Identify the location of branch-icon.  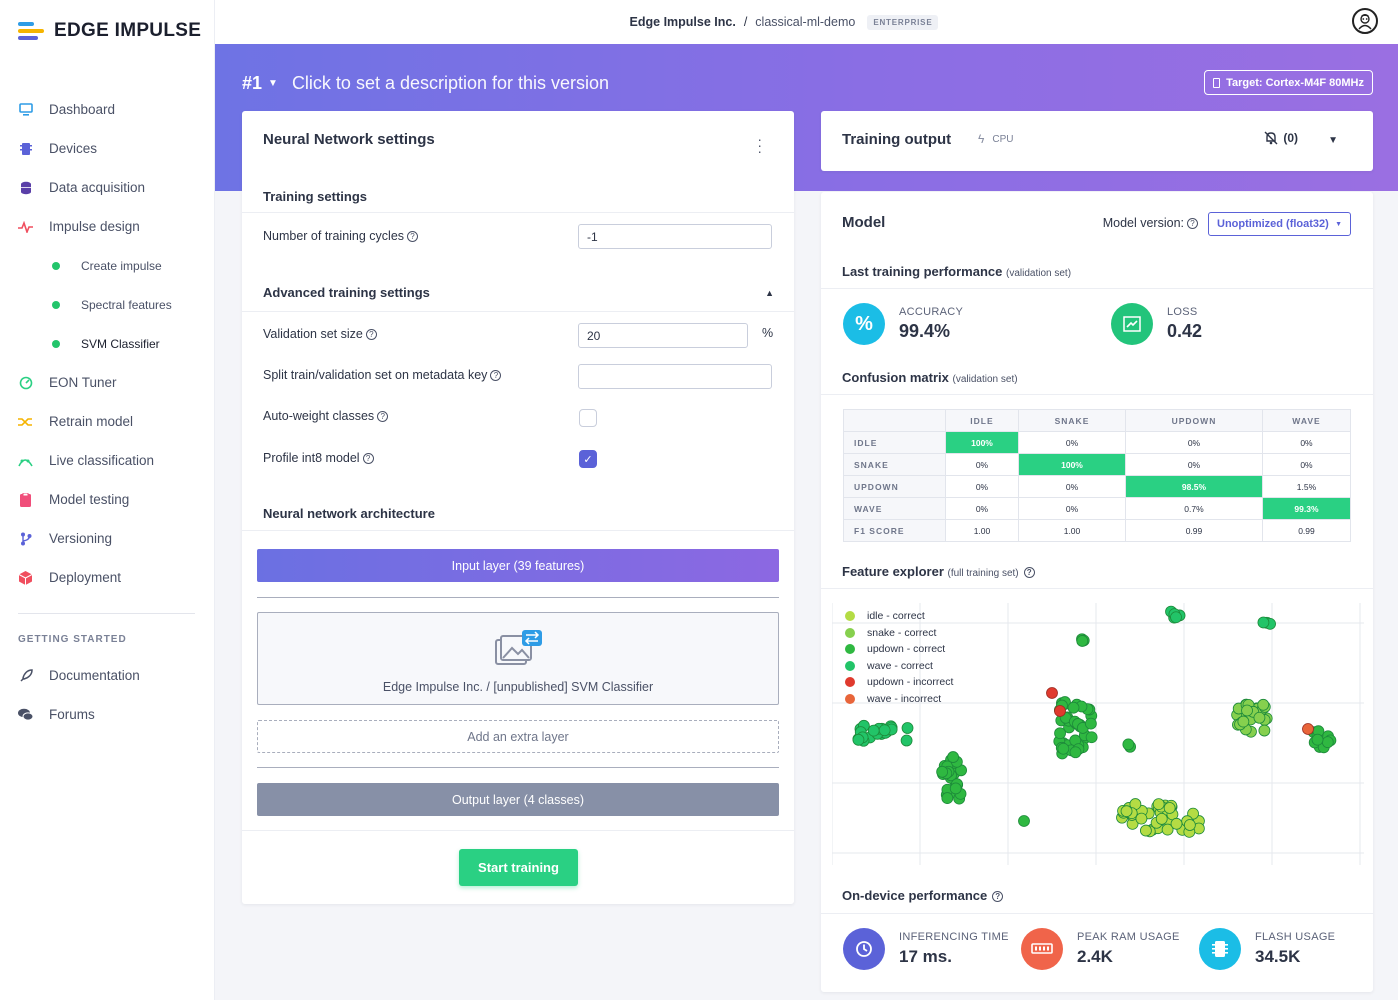
(25, 538).